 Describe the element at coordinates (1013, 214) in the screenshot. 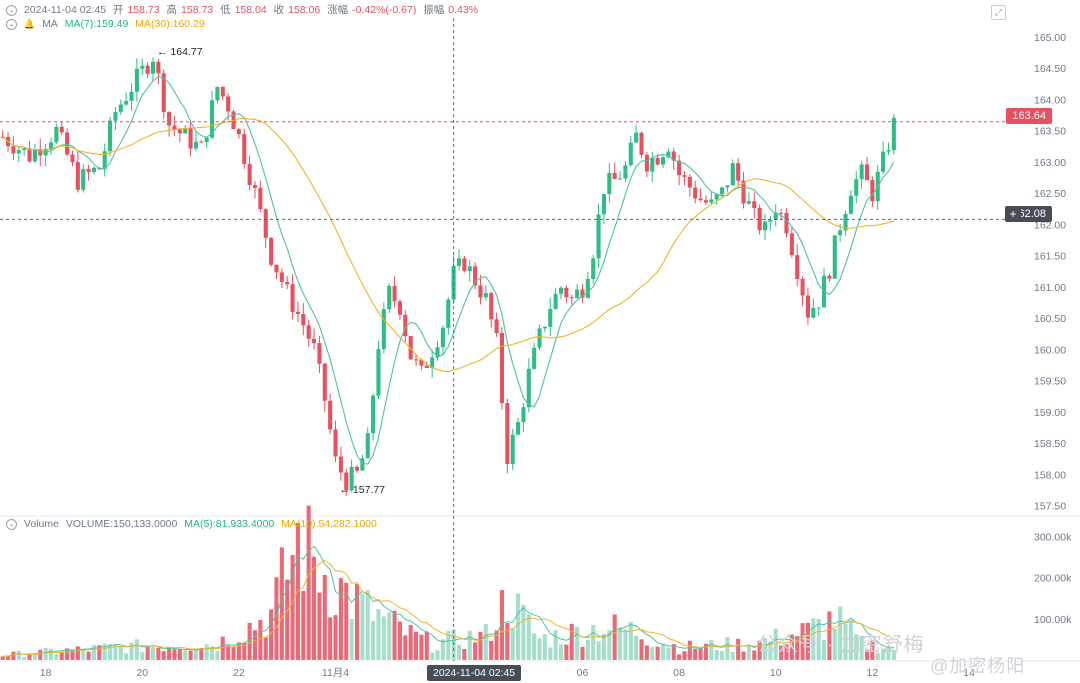

I see `add-alert-icon: +` at that location.